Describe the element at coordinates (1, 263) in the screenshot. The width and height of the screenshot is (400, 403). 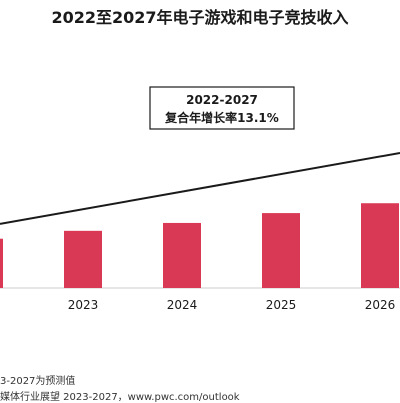
I see `bar-2022` at that location.